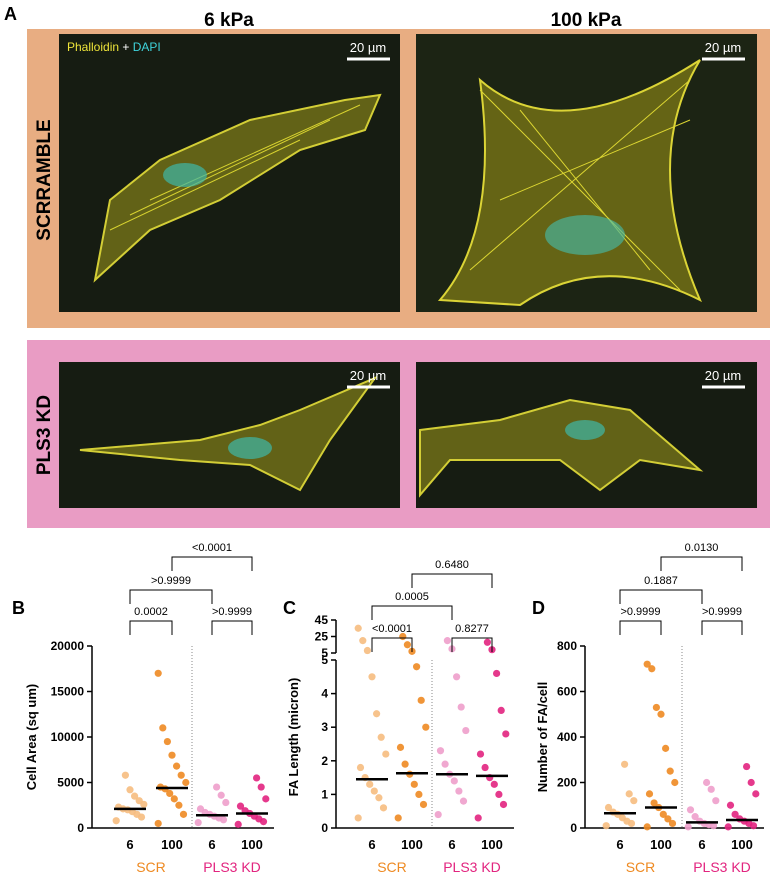 The image size is (776, 882). I want to click on stain-legend: Phalloidin + DAPI, so click(114, 47).